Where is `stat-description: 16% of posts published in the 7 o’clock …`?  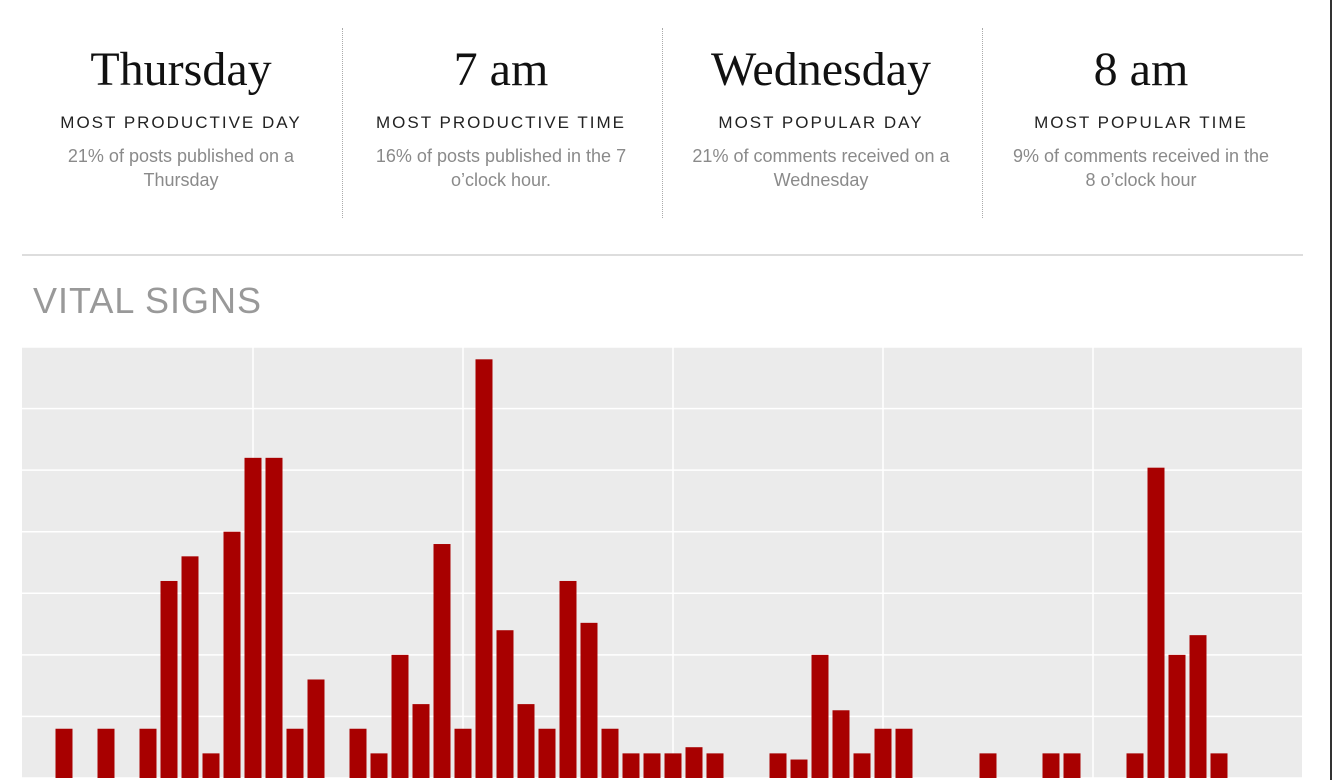
stat-description: 16% of posts published in the 7 o’clock … is located at coordinates (501, 168).